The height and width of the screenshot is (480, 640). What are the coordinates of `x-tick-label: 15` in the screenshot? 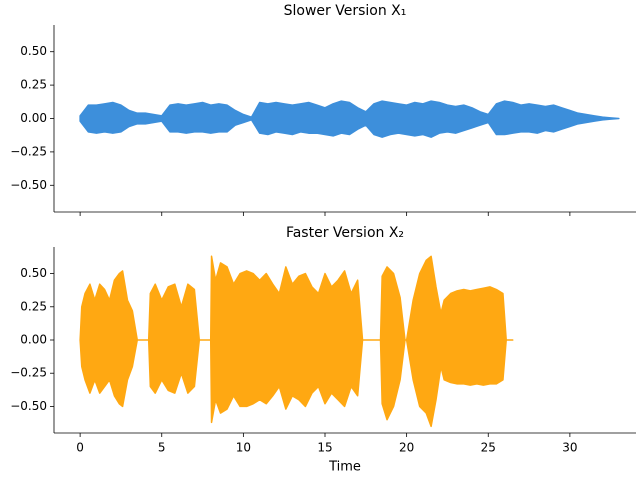 It's located at (324, 448).